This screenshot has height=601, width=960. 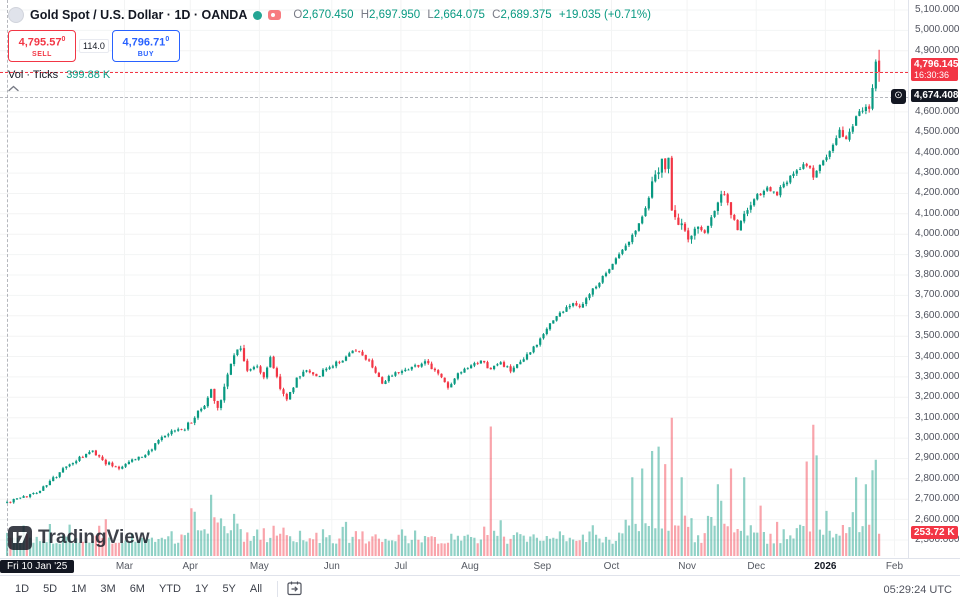 I want to click on range-button-1d: 1D, so click(x=22, y=588).